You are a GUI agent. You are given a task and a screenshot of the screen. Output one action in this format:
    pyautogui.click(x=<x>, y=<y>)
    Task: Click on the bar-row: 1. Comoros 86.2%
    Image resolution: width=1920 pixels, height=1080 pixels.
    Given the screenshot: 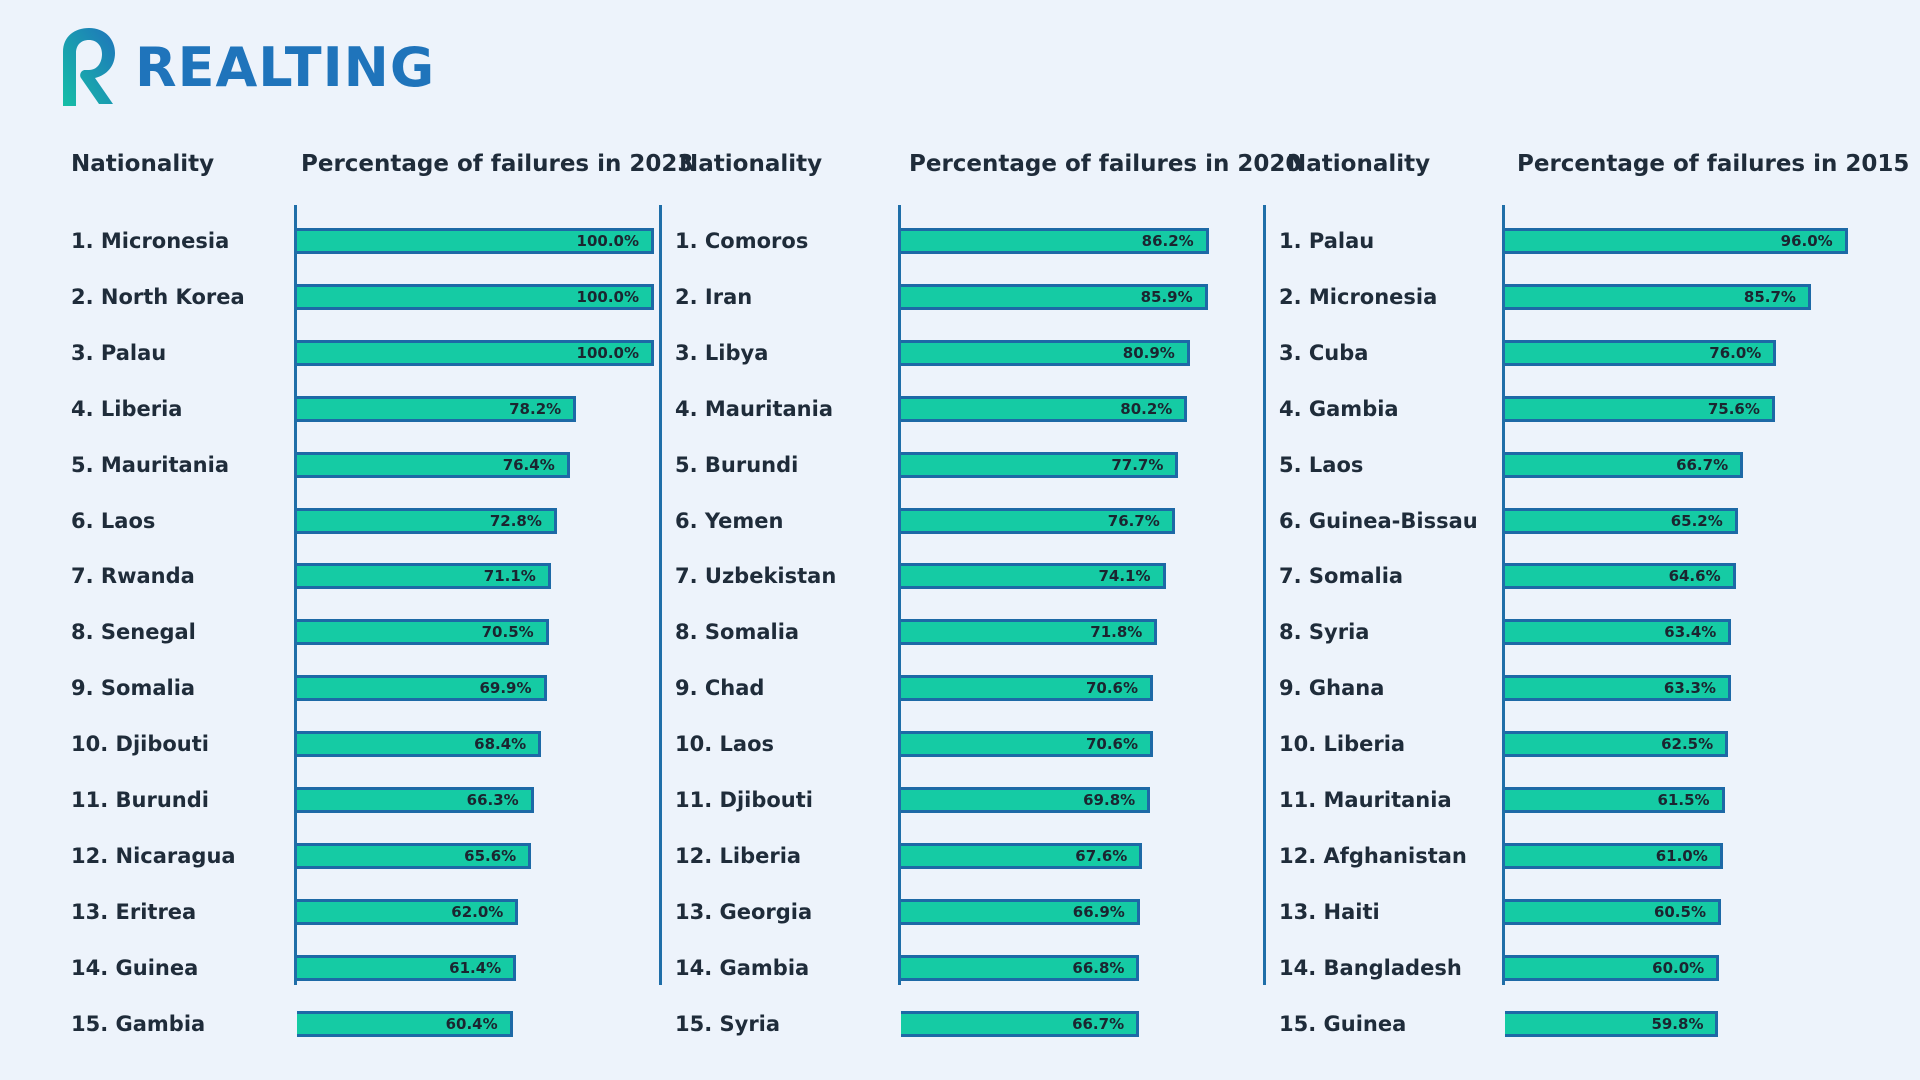 What is the action you would take?
    pyautogui.click(x=963, y=241)
    